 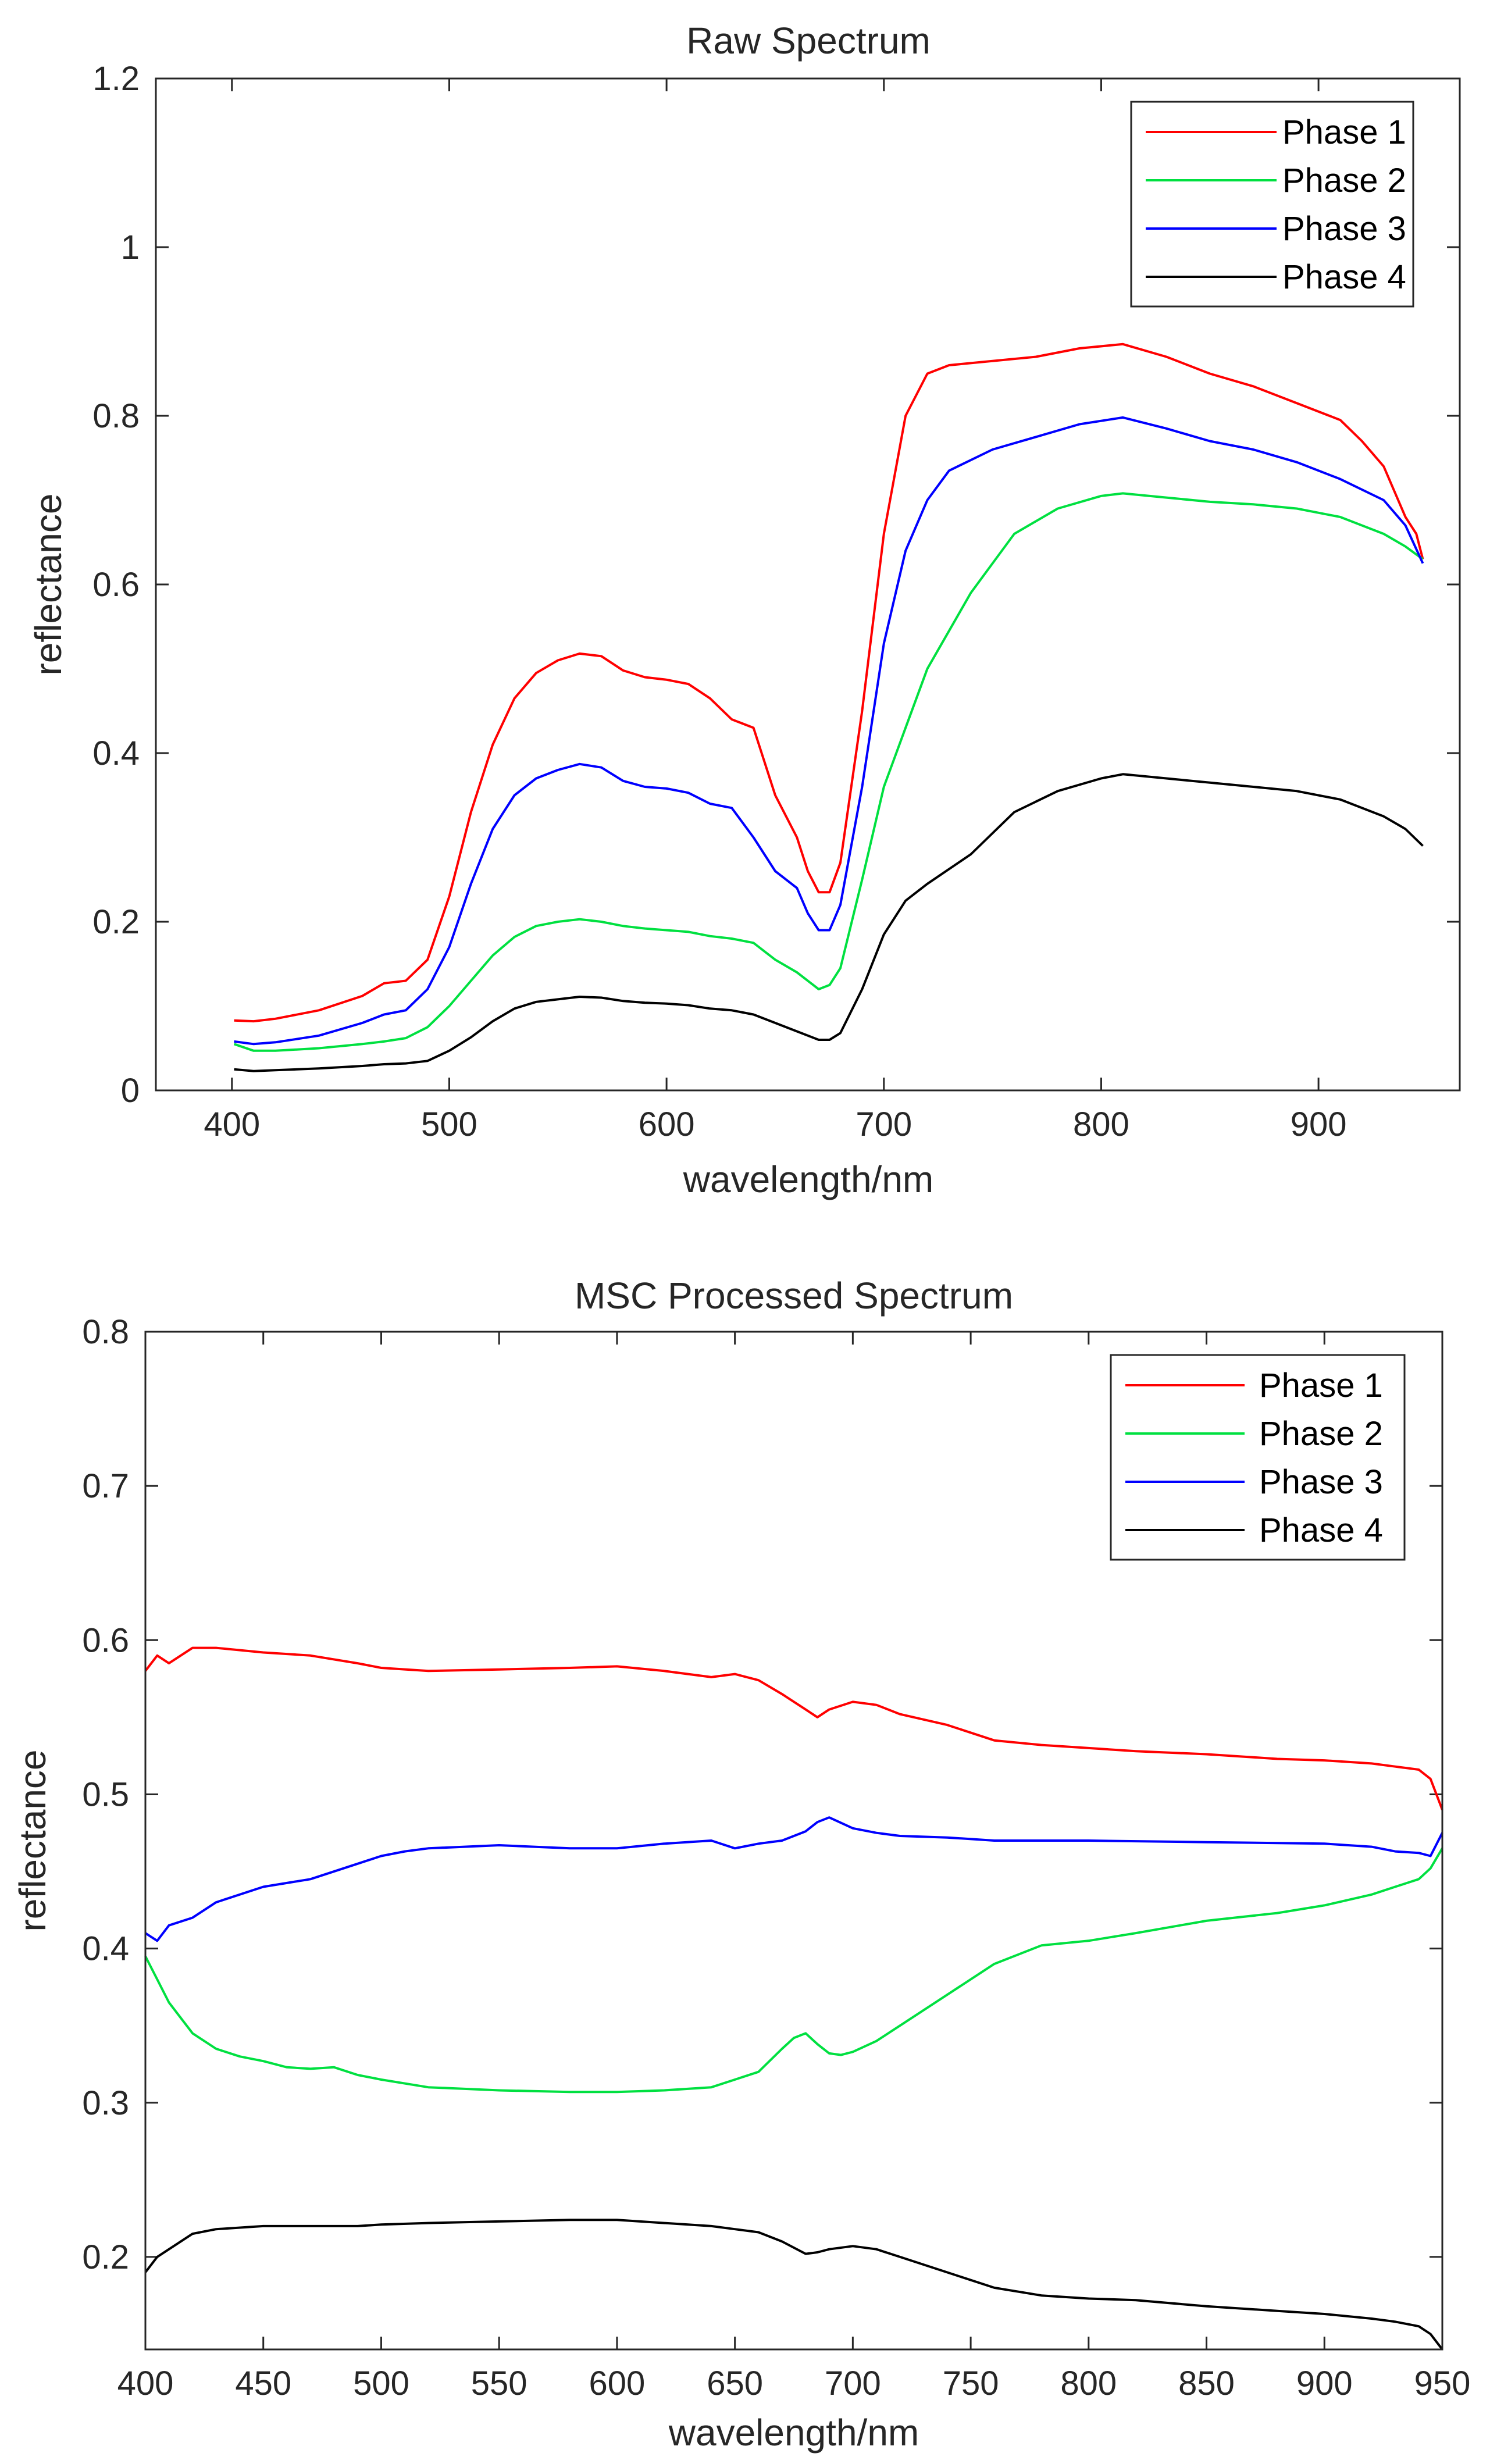 I want to click on raw-x-tick-label: 500, so click(x=449, y=1124).